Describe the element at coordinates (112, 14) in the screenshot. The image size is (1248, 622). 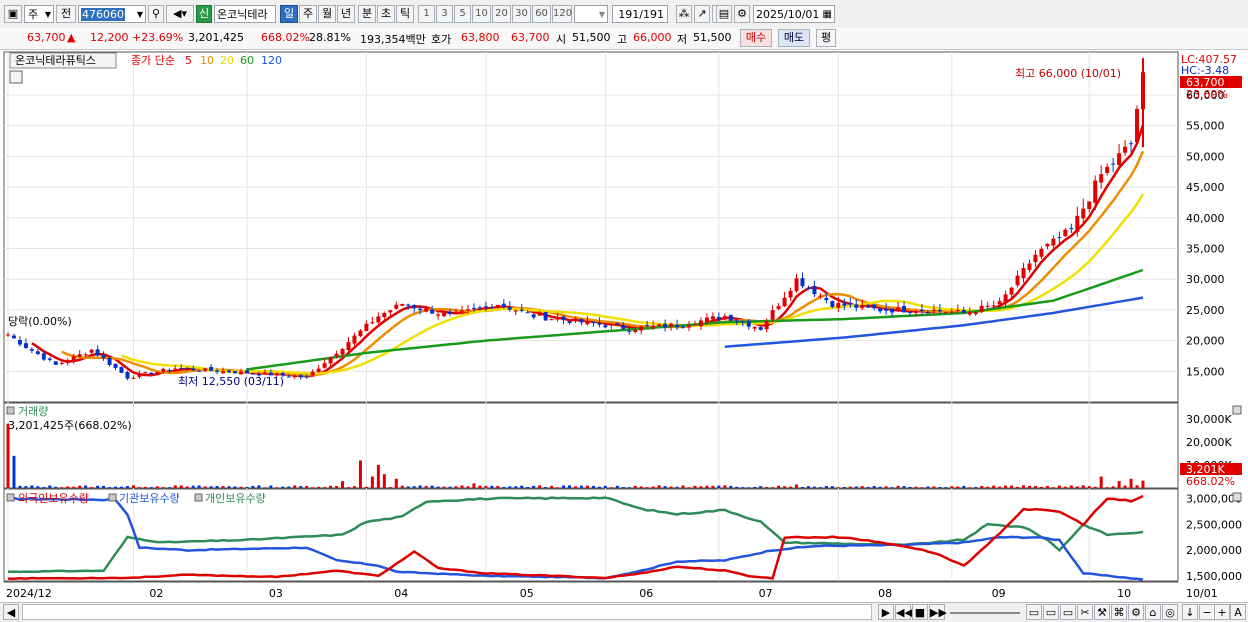
I see `code-input: 476060 ▼` at that location.